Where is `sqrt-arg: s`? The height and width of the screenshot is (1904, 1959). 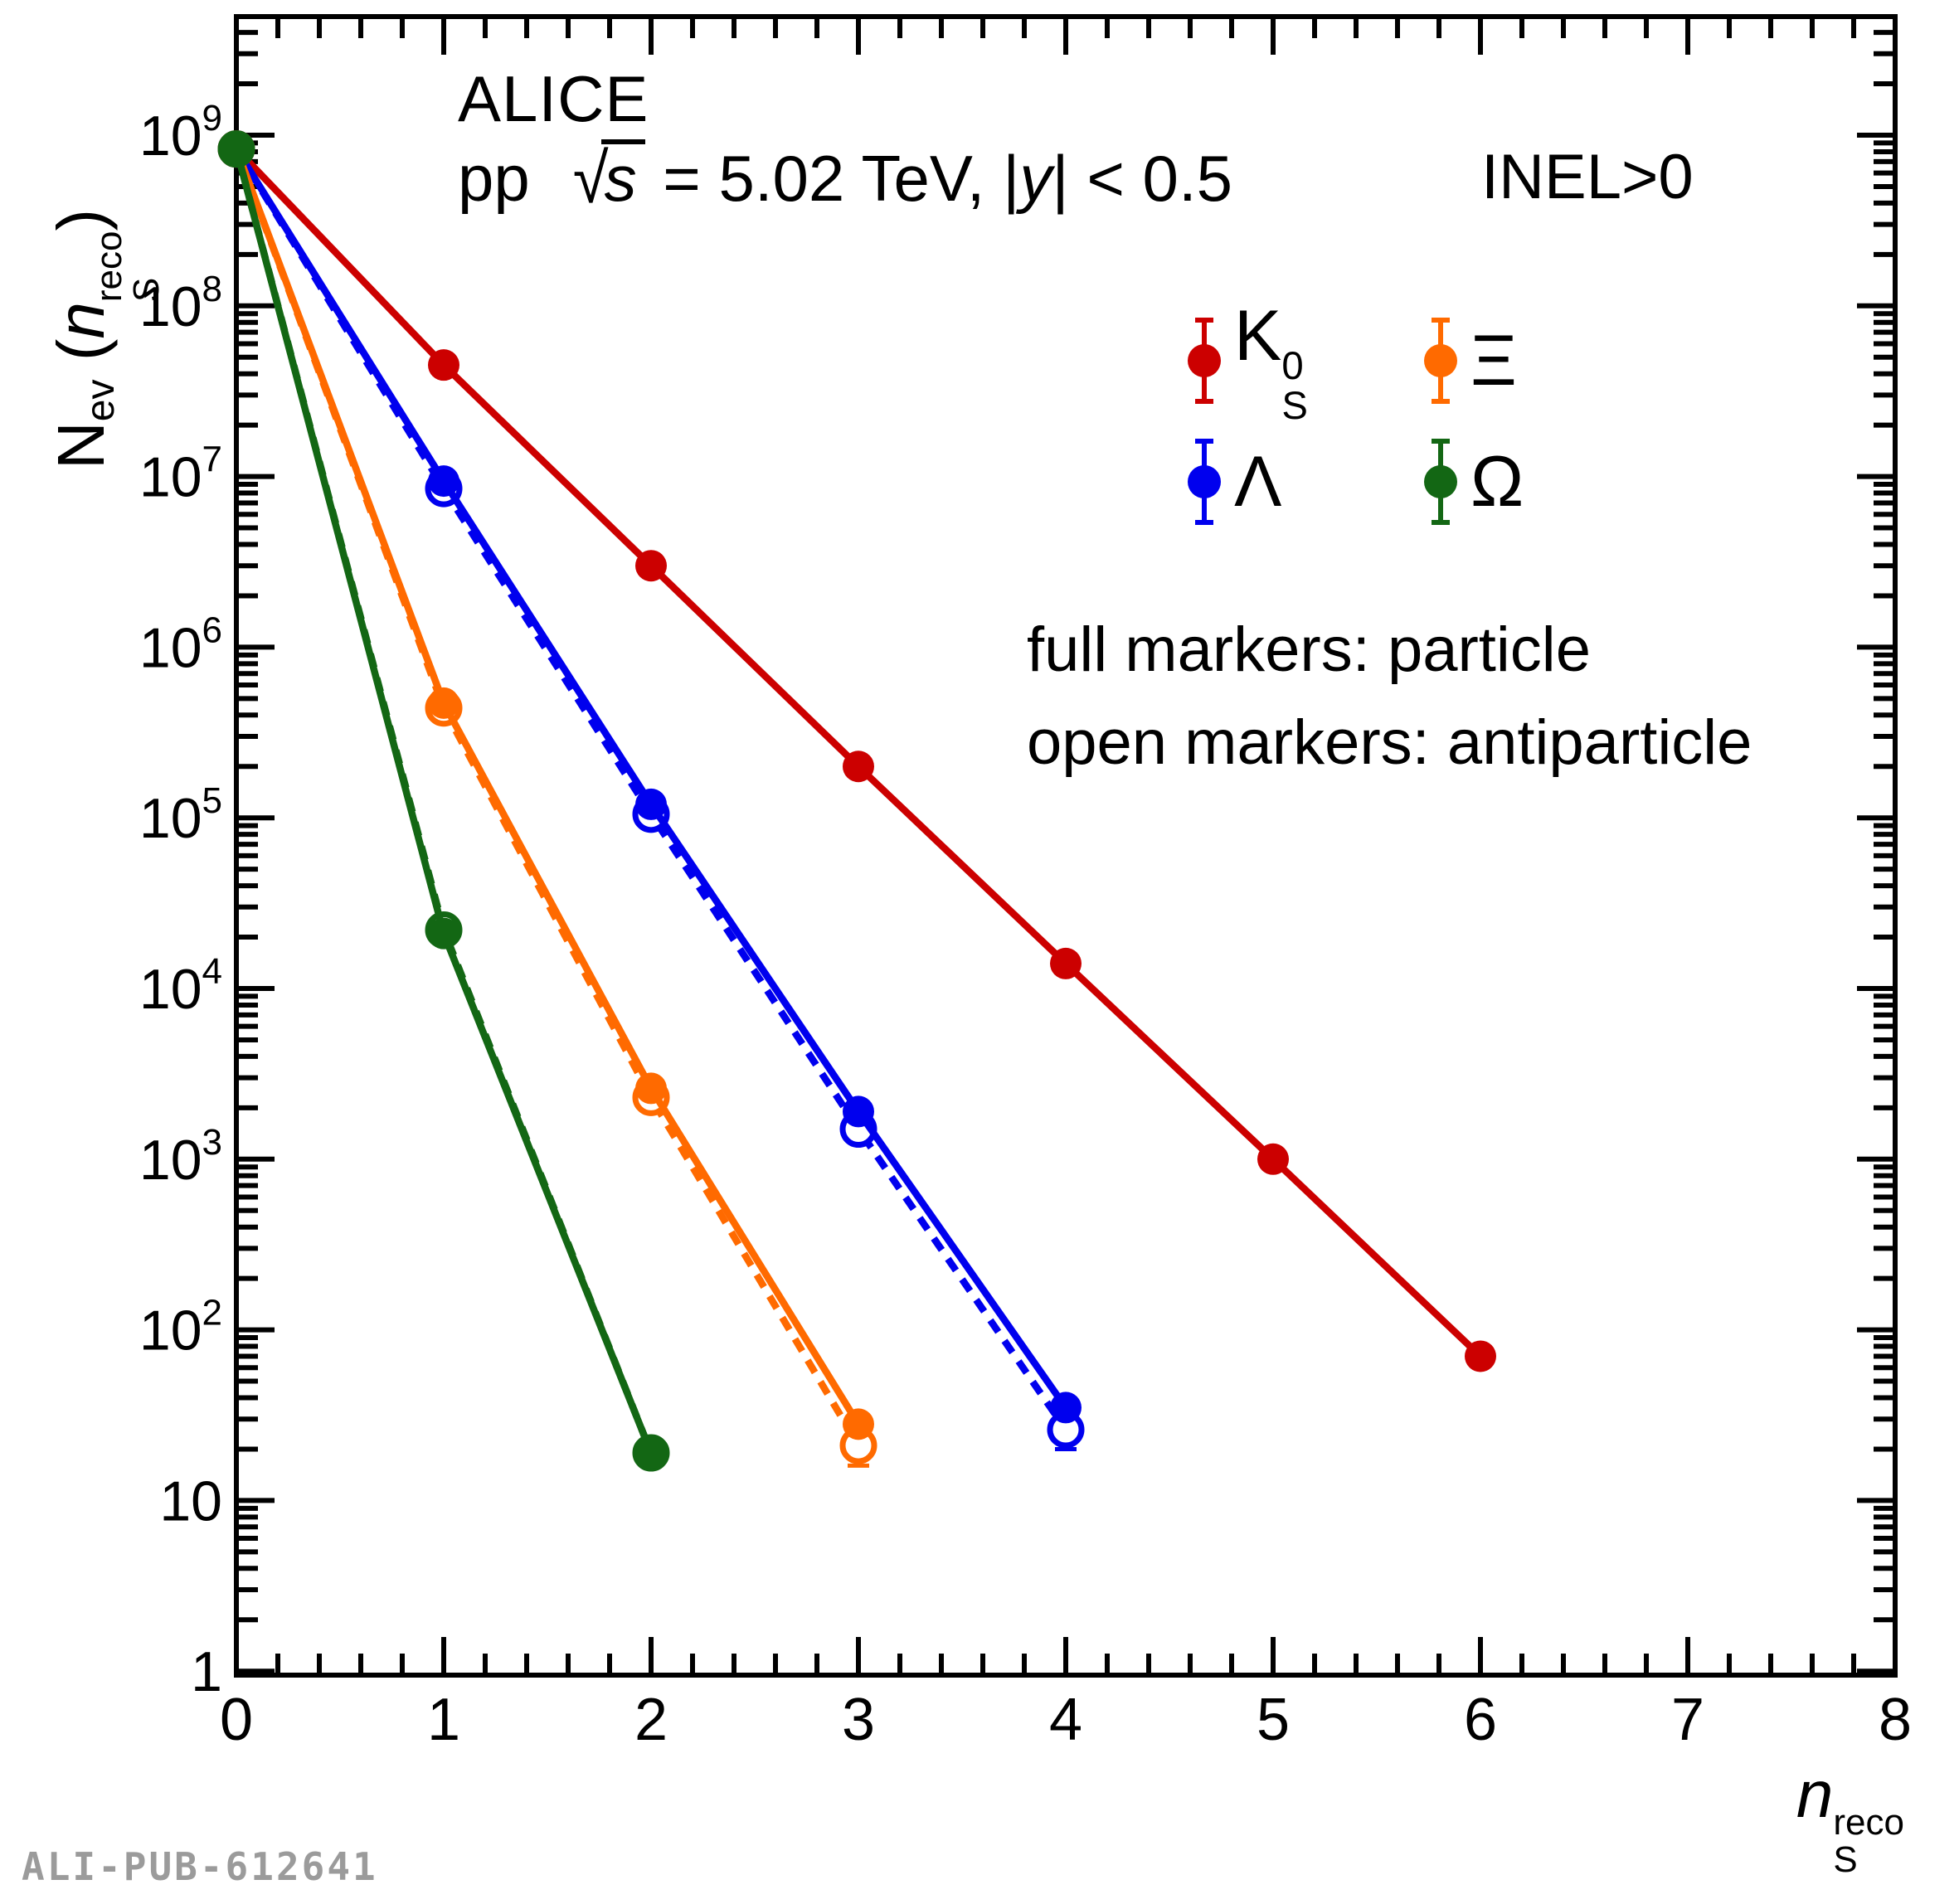
sqrt-arg: s is located at coordinates (620, 178).